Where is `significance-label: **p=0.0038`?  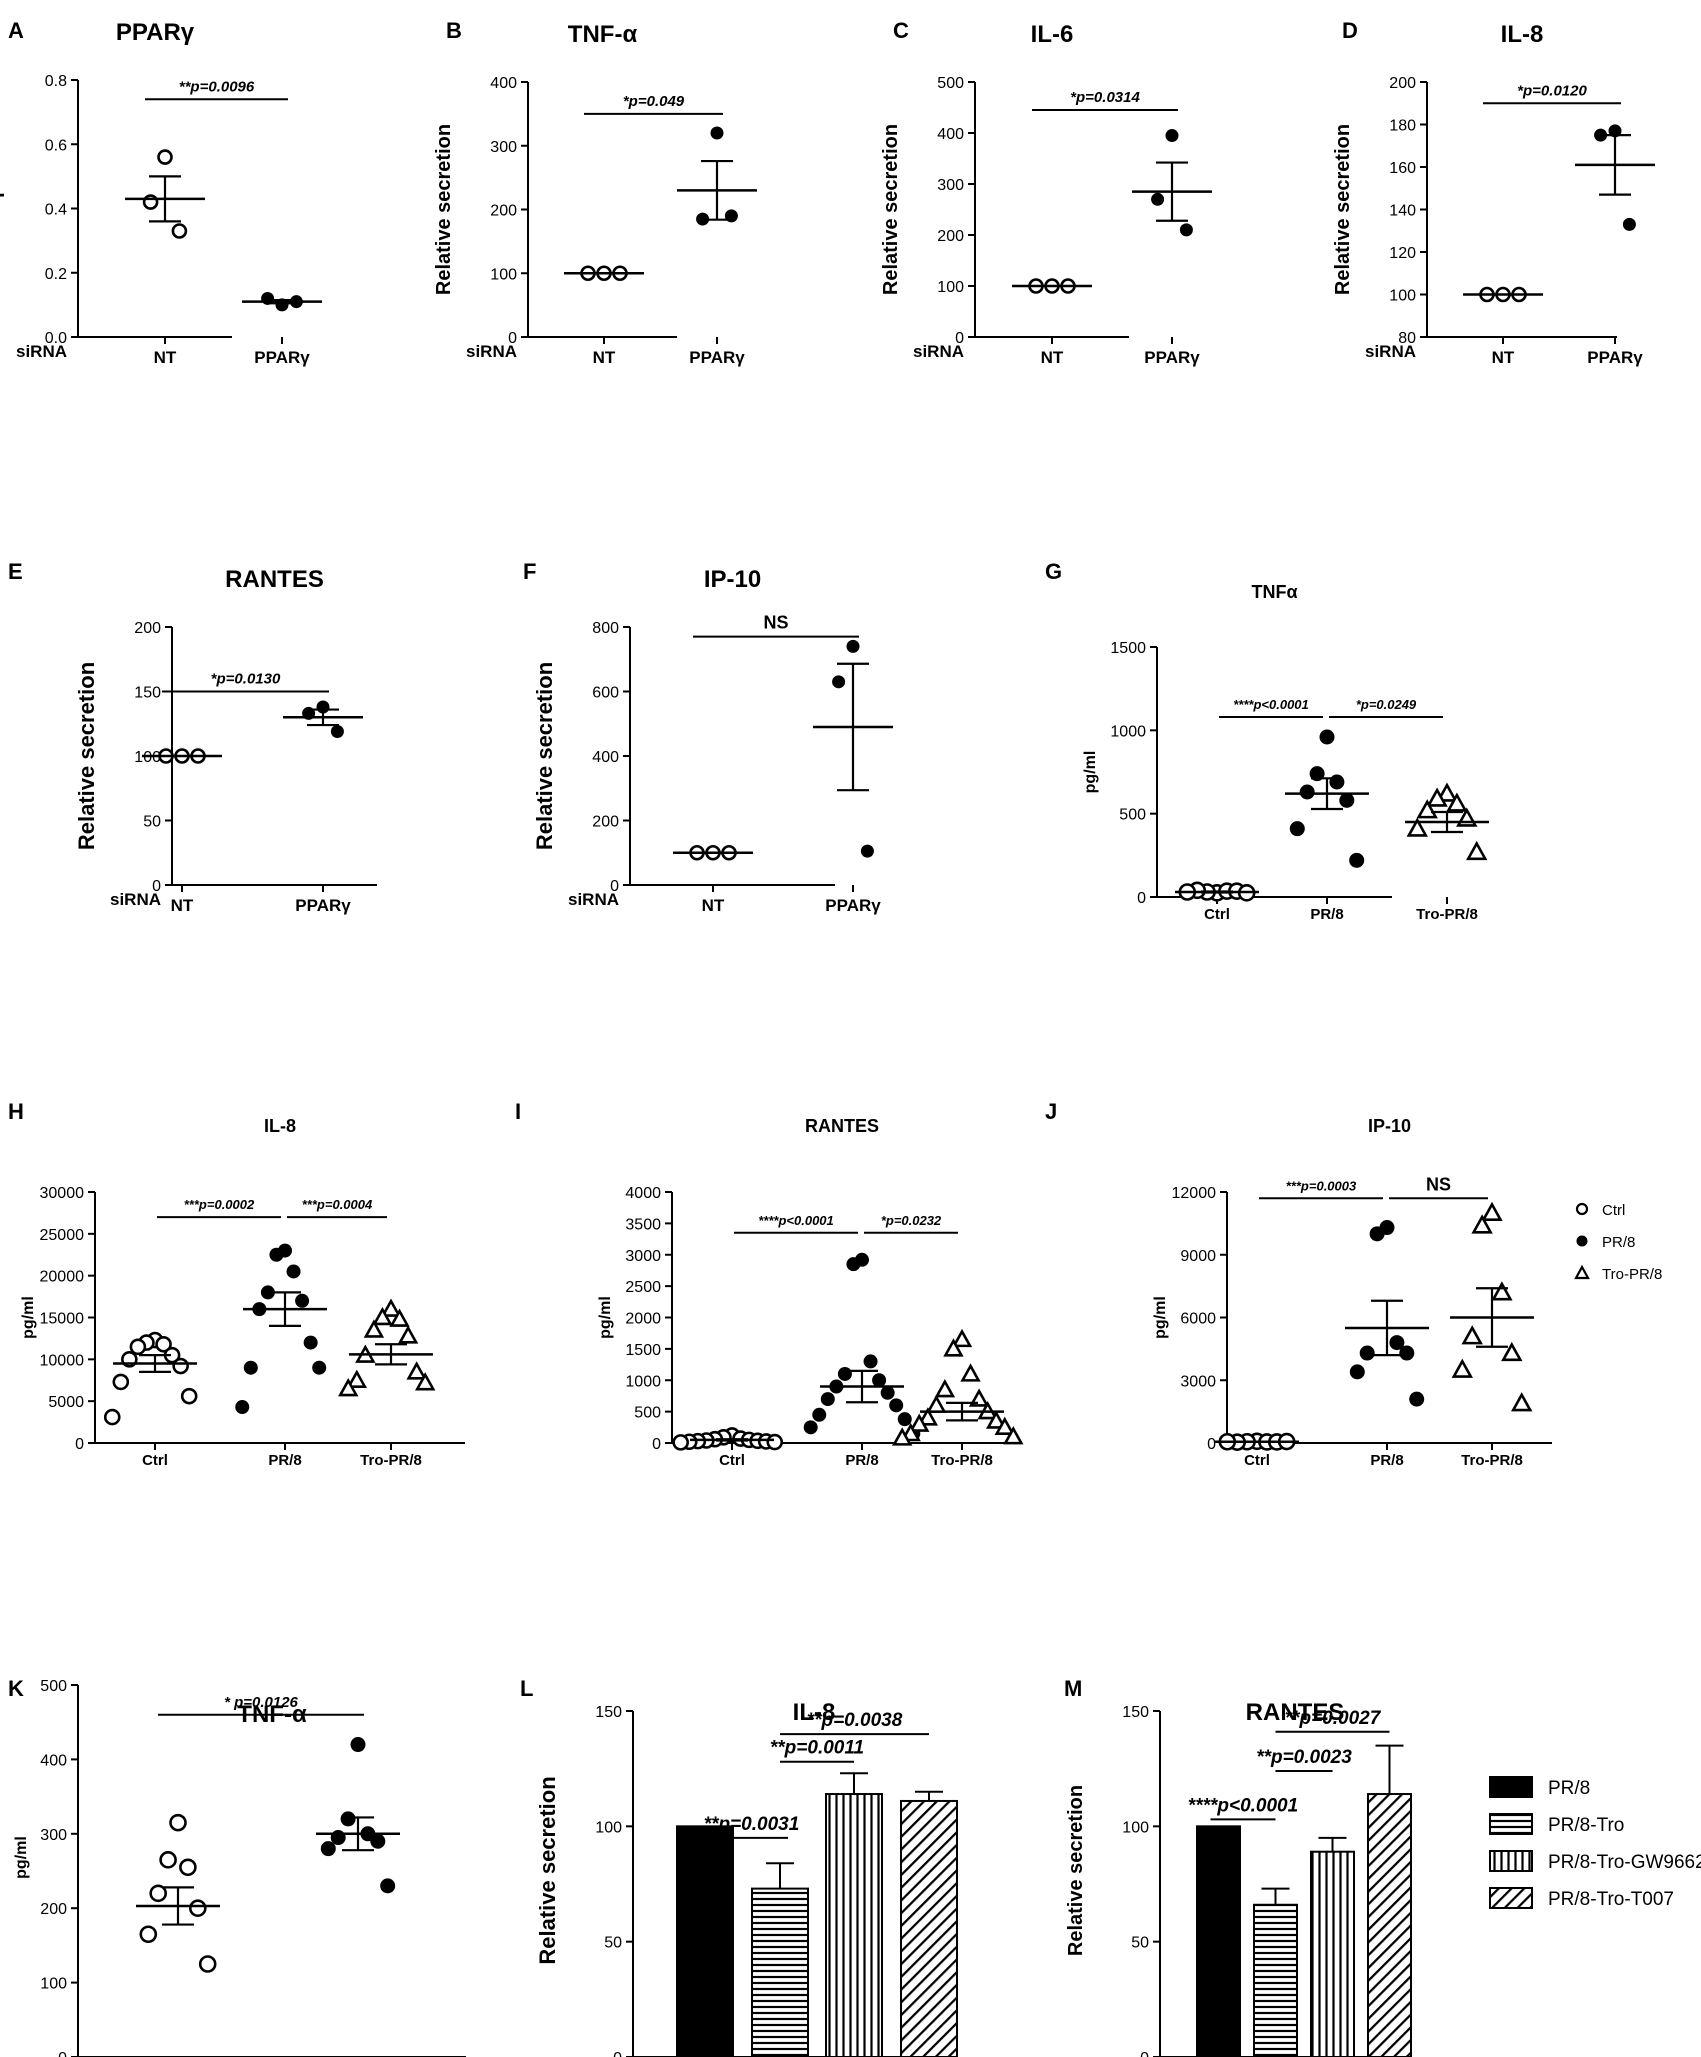
significance-label: **p=0.0038 is located at coordinates (855, 1720).